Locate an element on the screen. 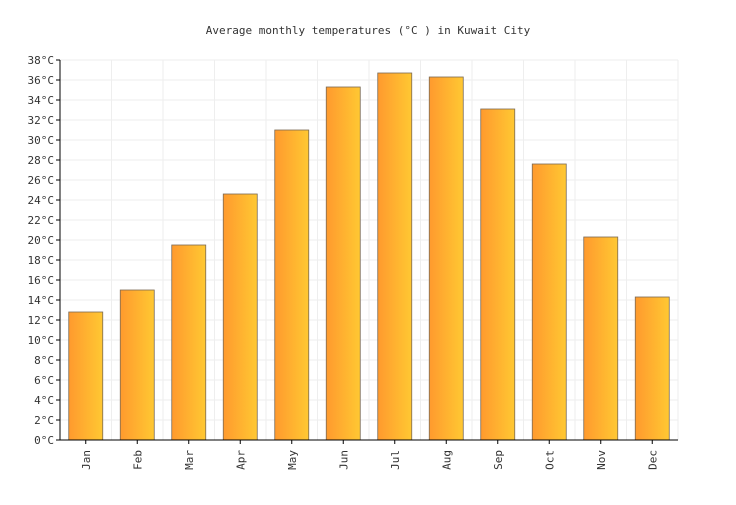  y-tick-label: 22°C is located at coordinates (41, 220).